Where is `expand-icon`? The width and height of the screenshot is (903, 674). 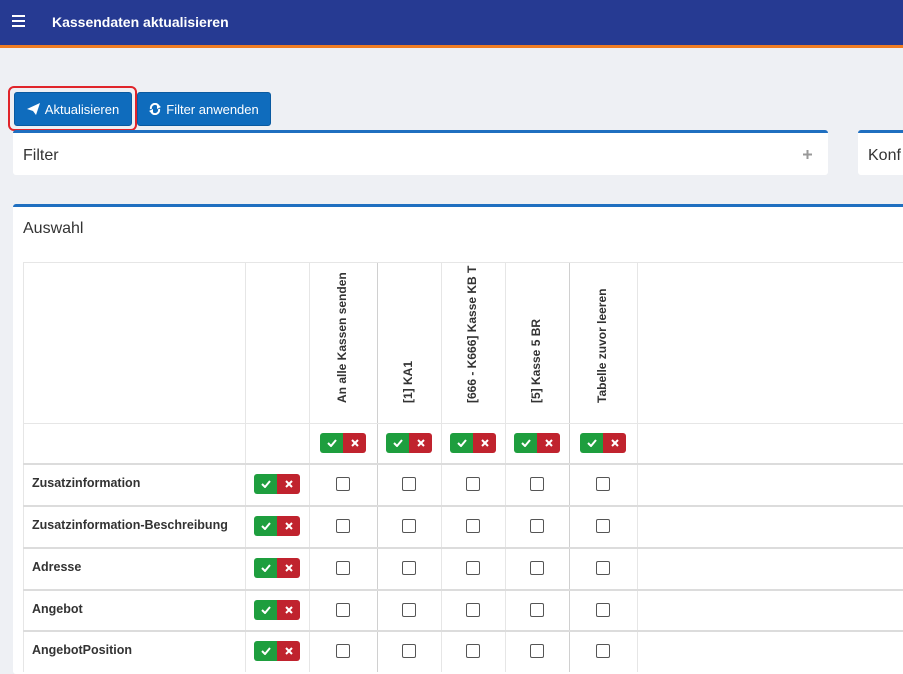
expand-icon is located at coordinates (807, 154).